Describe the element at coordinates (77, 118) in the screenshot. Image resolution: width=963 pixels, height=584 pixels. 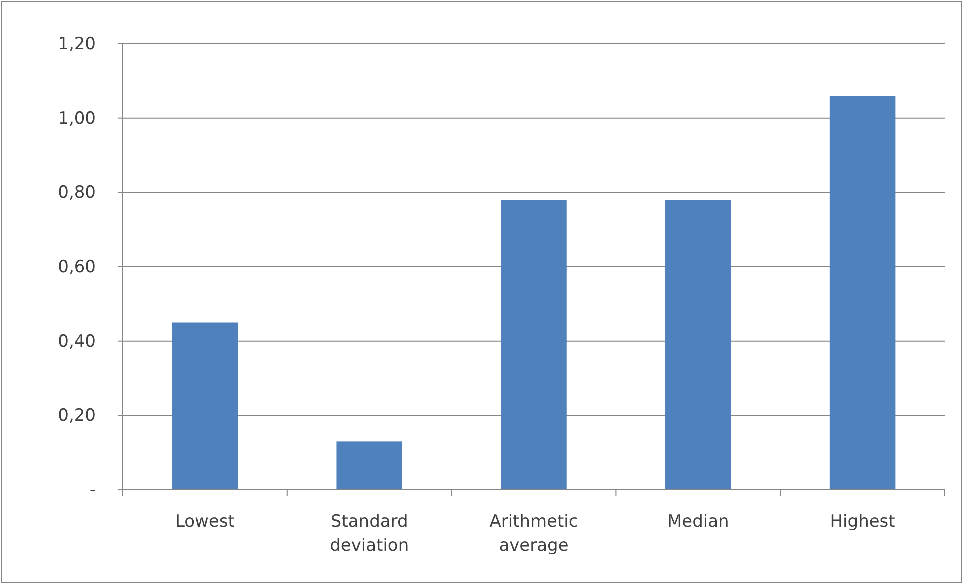
I see `y-tick-label: 1,00` at that location.